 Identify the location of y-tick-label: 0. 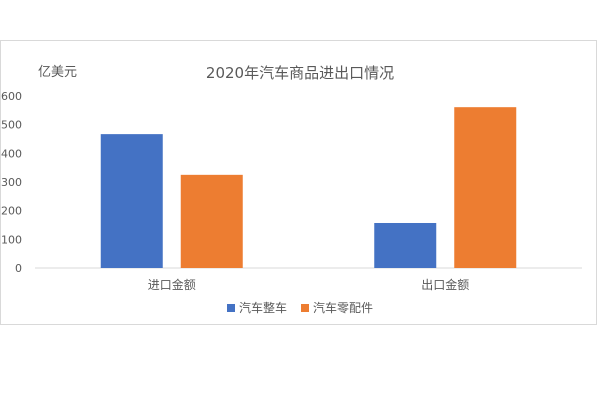
(18, 268).